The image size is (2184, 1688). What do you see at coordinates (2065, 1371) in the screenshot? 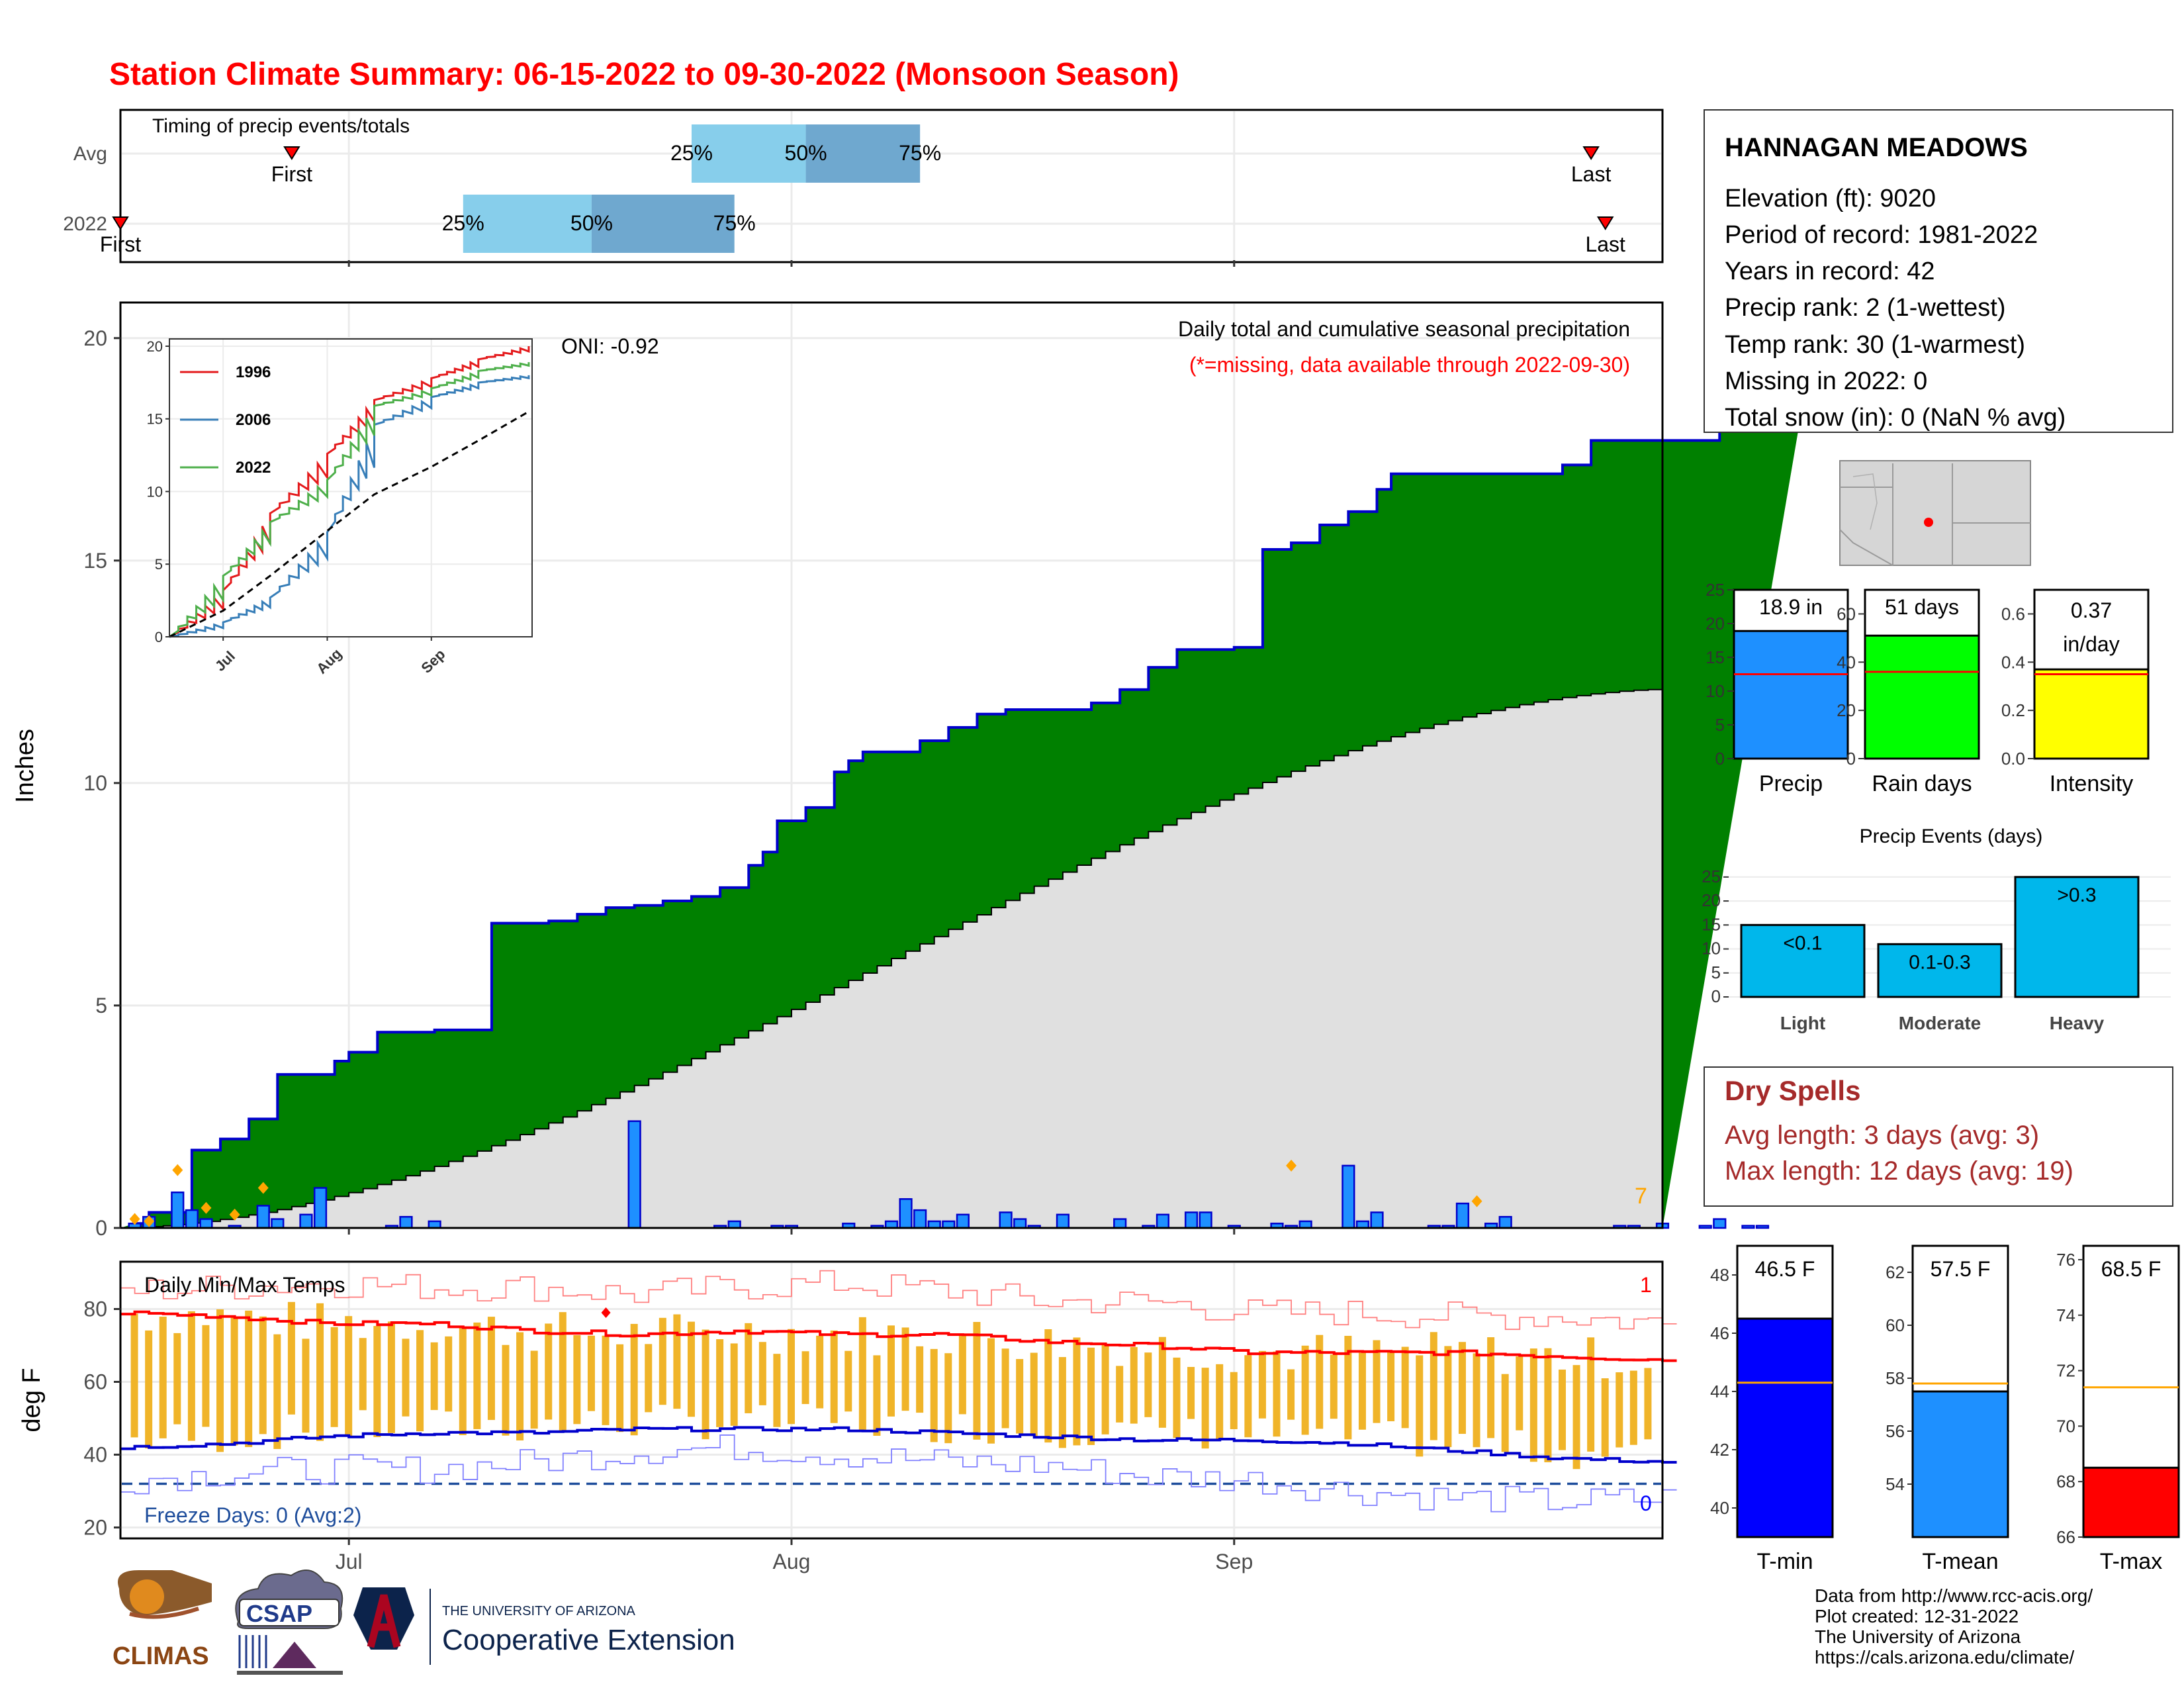
I see `temp-summary-tick-label: 72` at bounding box center [2065, 1371].